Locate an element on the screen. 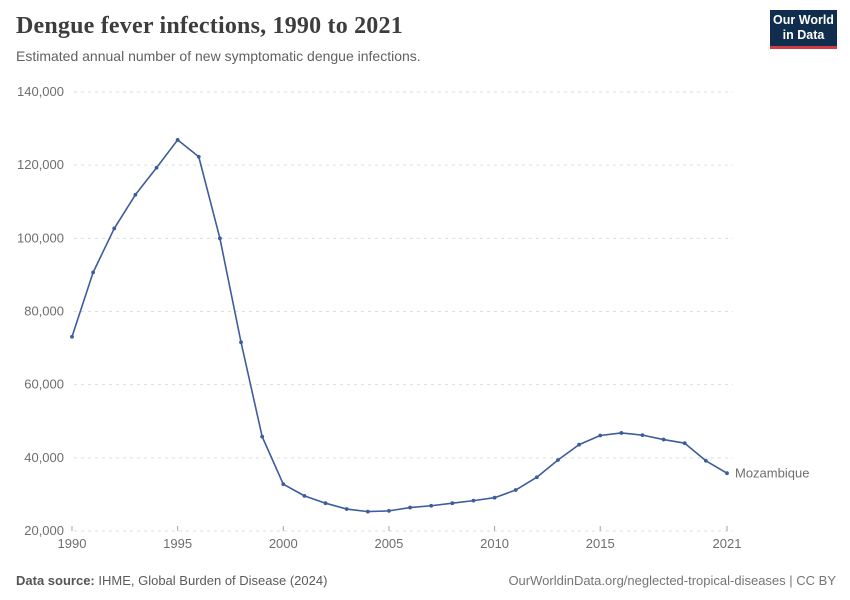 Image resolution: width=850 pixels, height=600 pixels. y-axis-tick-label: 80,000 is located at coordinates (44, 311).